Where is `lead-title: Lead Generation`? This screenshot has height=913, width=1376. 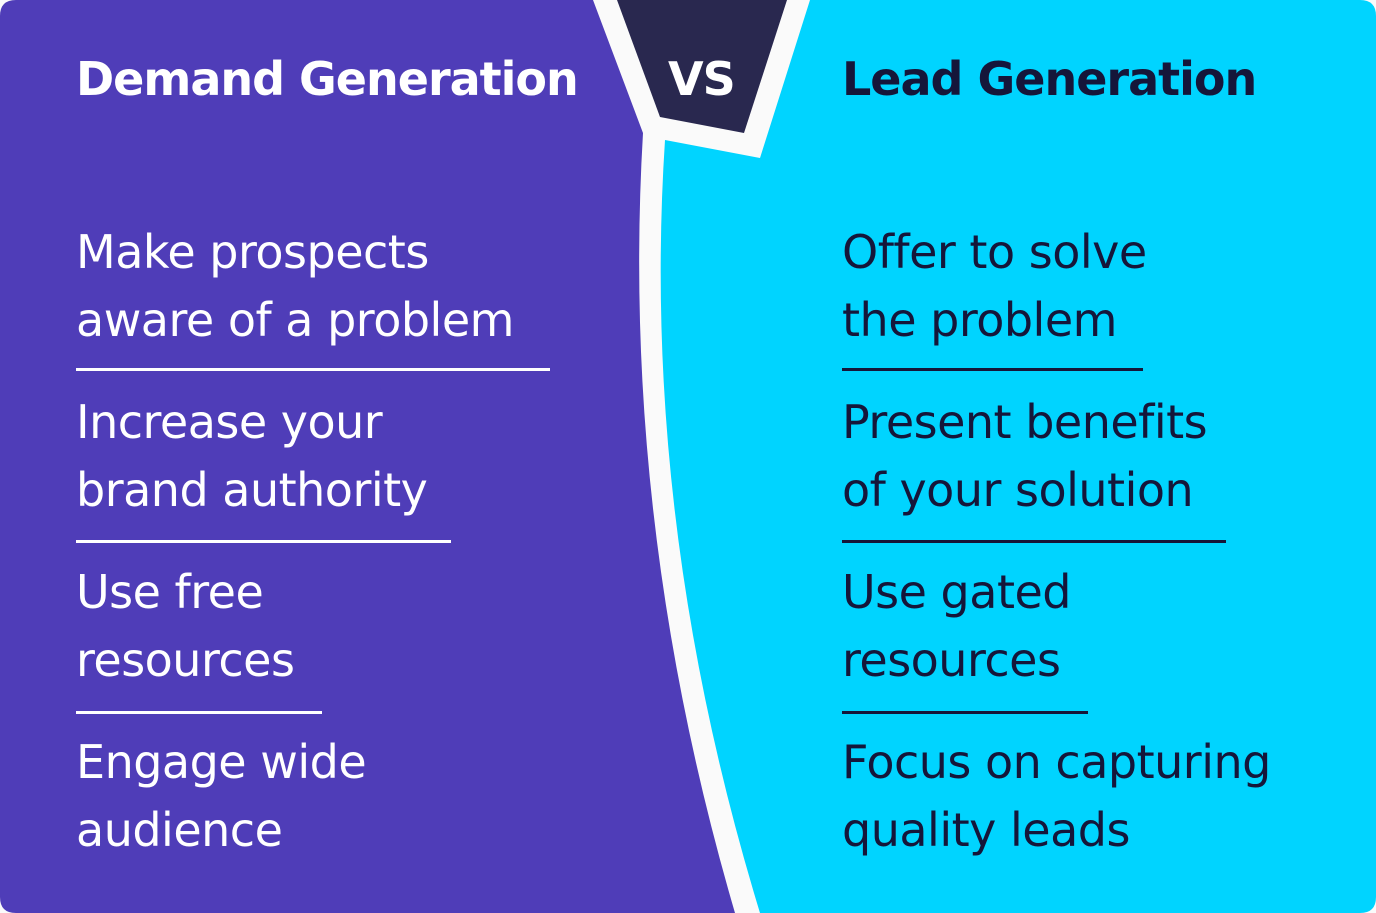 lead-title: Lead Generation is located at coordinates (1049, 79).